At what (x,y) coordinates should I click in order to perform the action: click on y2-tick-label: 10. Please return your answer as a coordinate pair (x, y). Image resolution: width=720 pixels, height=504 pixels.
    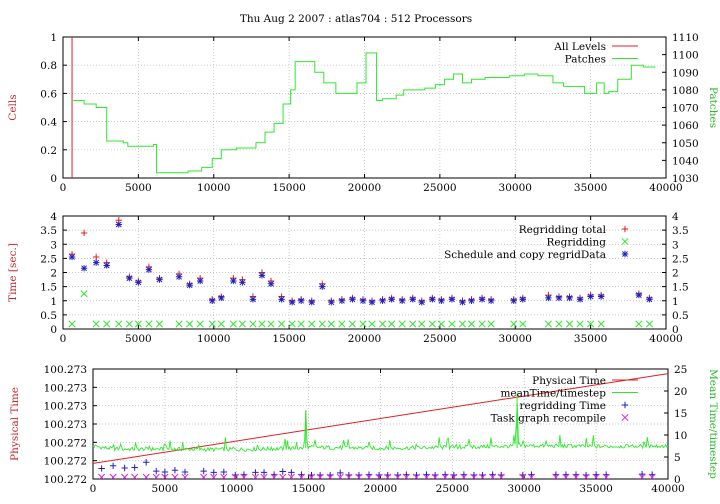
    Looking at the image, I should click on (680, 436).